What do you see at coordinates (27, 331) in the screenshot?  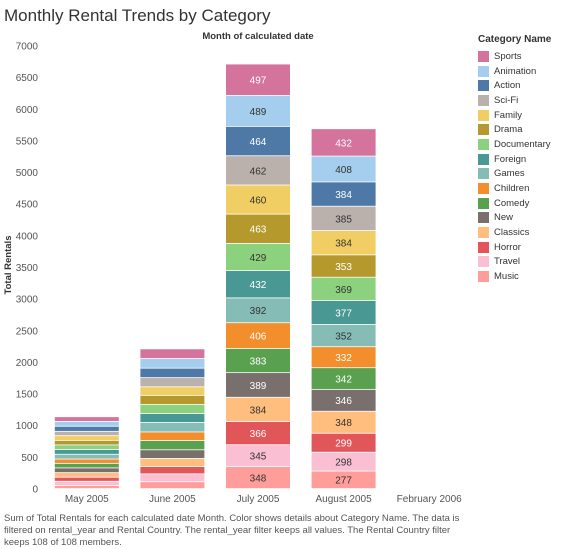 I see `y-tick-label: 2500` at bounding box center [27, 331].